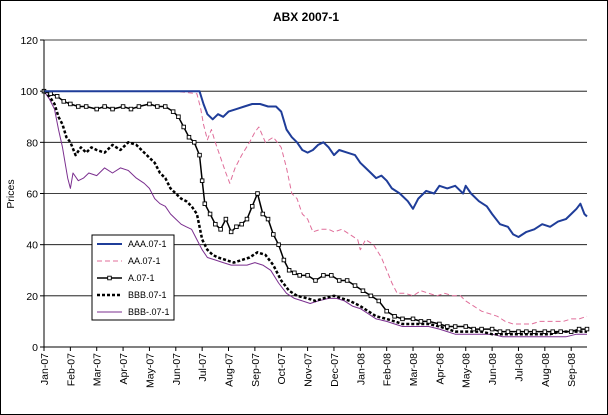  What do you see at coordinates (32, 246) in the screenshot?
I see `y-tick-label: 40` at bounding box center [32, 246].